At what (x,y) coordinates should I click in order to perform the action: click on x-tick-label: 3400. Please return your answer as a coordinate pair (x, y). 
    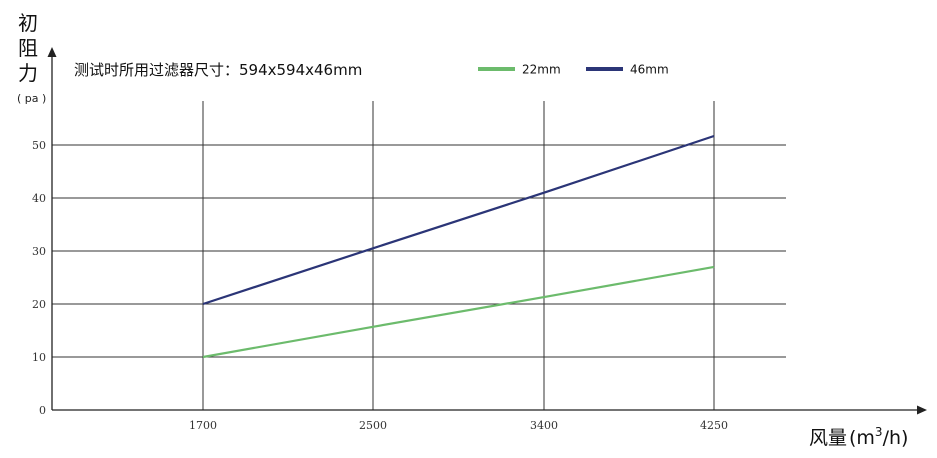
    Looking at the image, I should click on (544, 425).